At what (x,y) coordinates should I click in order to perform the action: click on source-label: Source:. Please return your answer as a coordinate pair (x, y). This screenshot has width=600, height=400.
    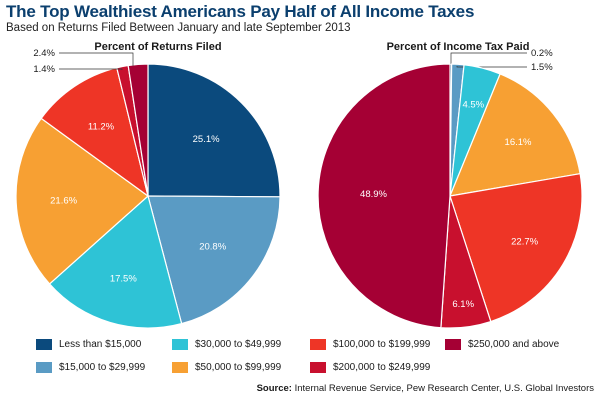
    Looking at the image, I should click on (274, 388).